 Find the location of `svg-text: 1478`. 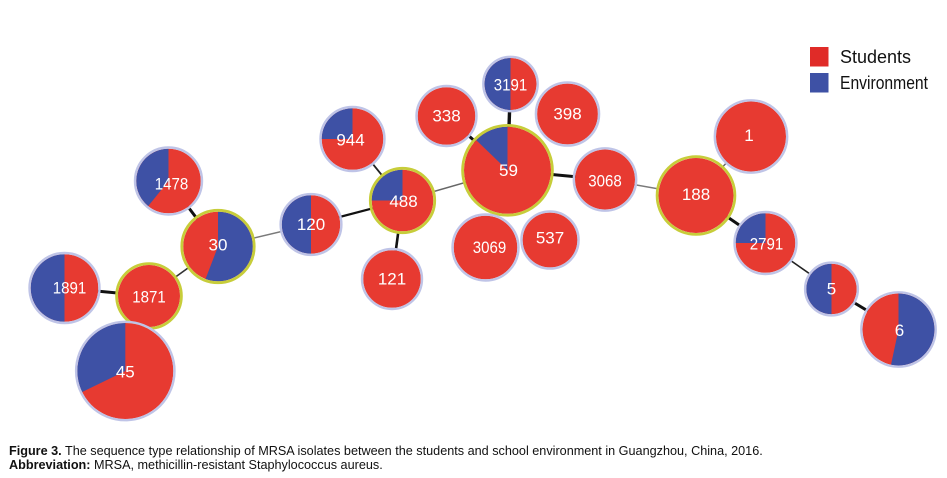

svg-text: 1478 is located at coordinates (172, 184).